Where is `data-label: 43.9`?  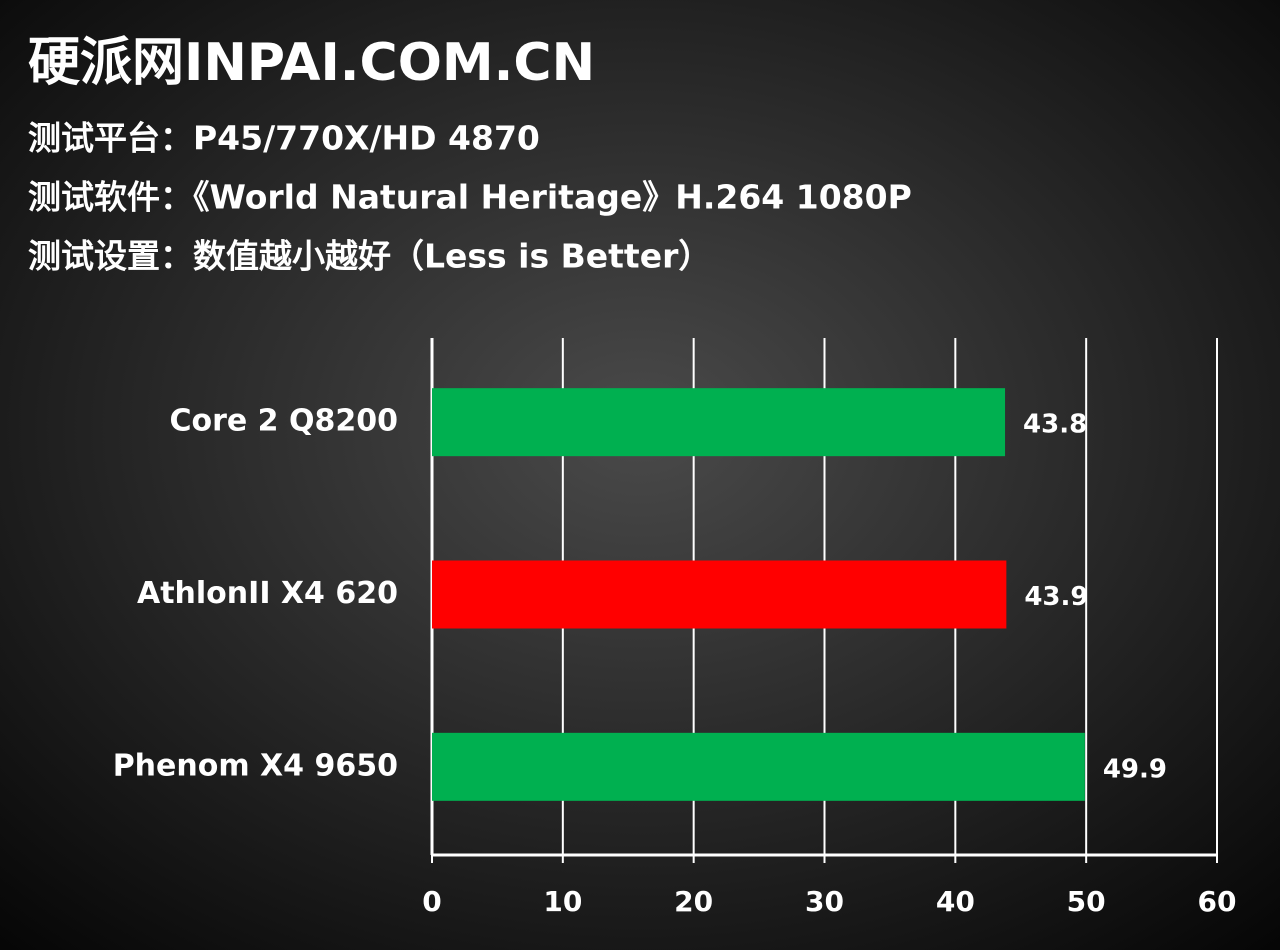 data-label: 43.9 is located at coordinates (1056, 597).